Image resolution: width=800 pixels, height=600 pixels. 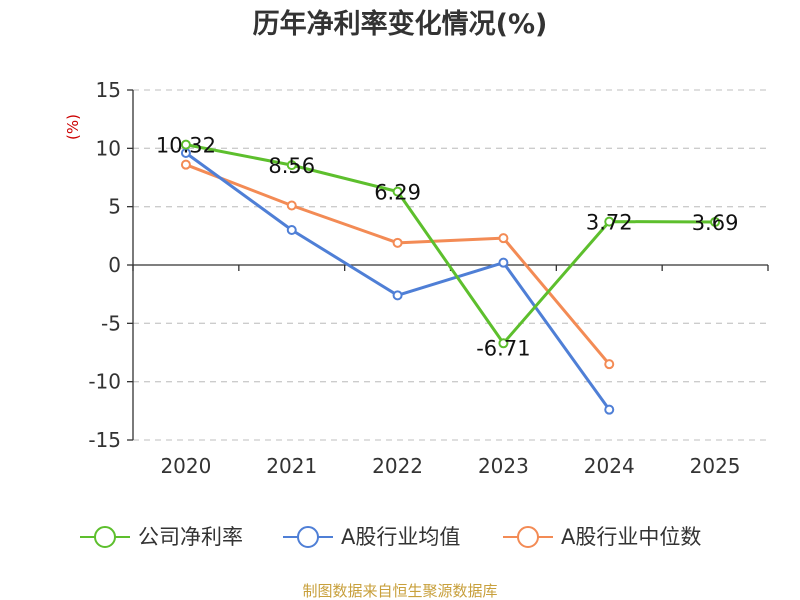 What do you see at coordinates (609, 466) in the screenshot?
I see `x-tick-label: 2024` at bounding box center [609, 466].